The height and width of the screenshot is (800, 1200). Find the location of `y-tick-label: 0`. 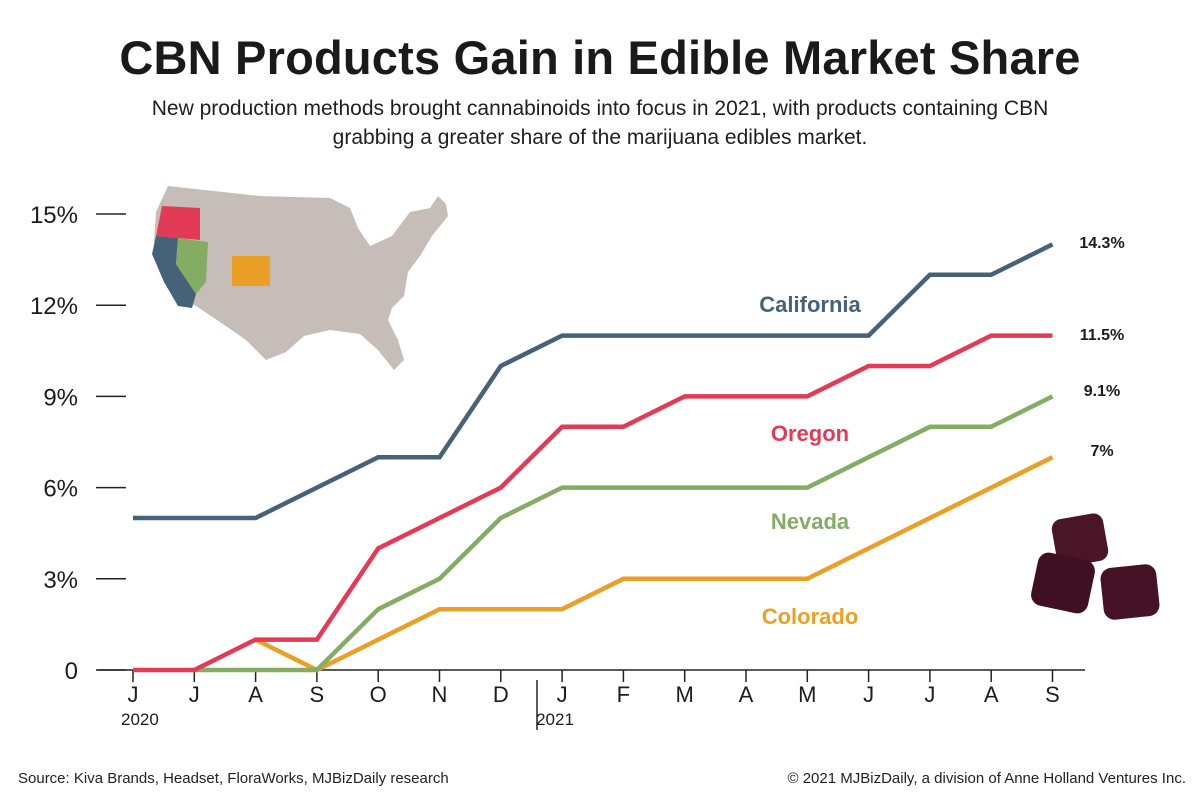

y-tick-label: 0 is located at coordinates (71, 671).